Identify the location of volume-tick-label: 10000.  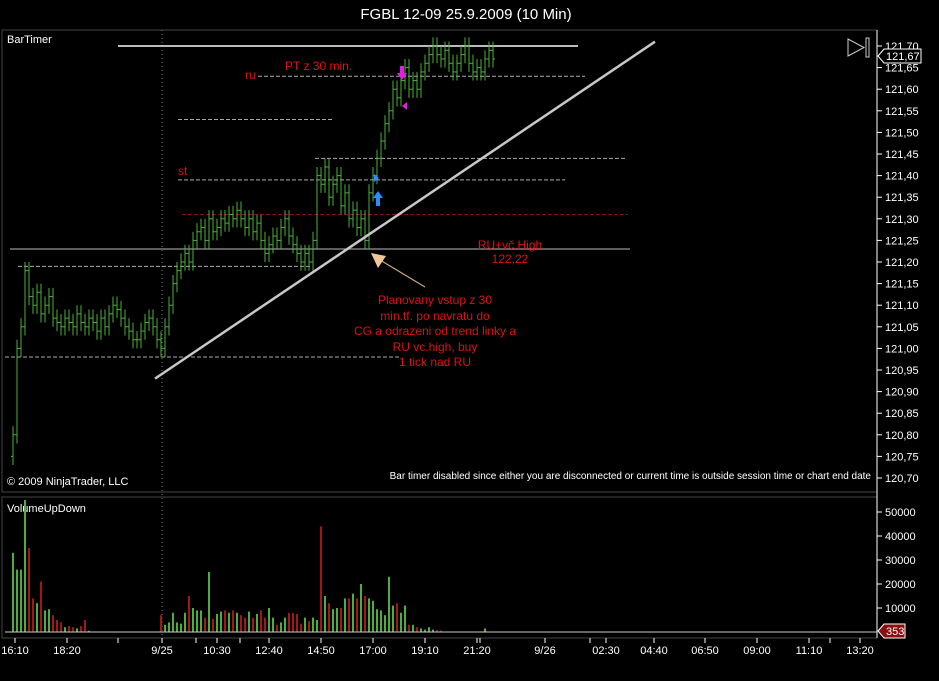
(900, 609).